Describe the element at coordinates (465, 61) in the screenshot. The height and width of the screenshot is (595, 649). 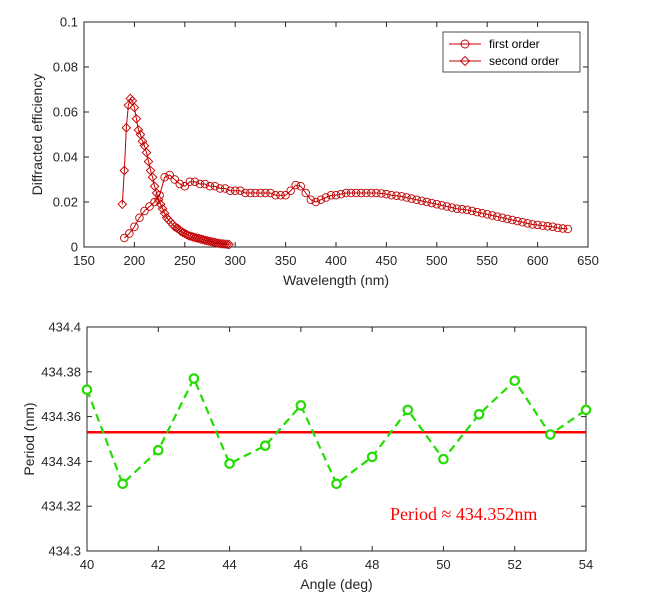
I see `legend-second-order-marker` at that location.